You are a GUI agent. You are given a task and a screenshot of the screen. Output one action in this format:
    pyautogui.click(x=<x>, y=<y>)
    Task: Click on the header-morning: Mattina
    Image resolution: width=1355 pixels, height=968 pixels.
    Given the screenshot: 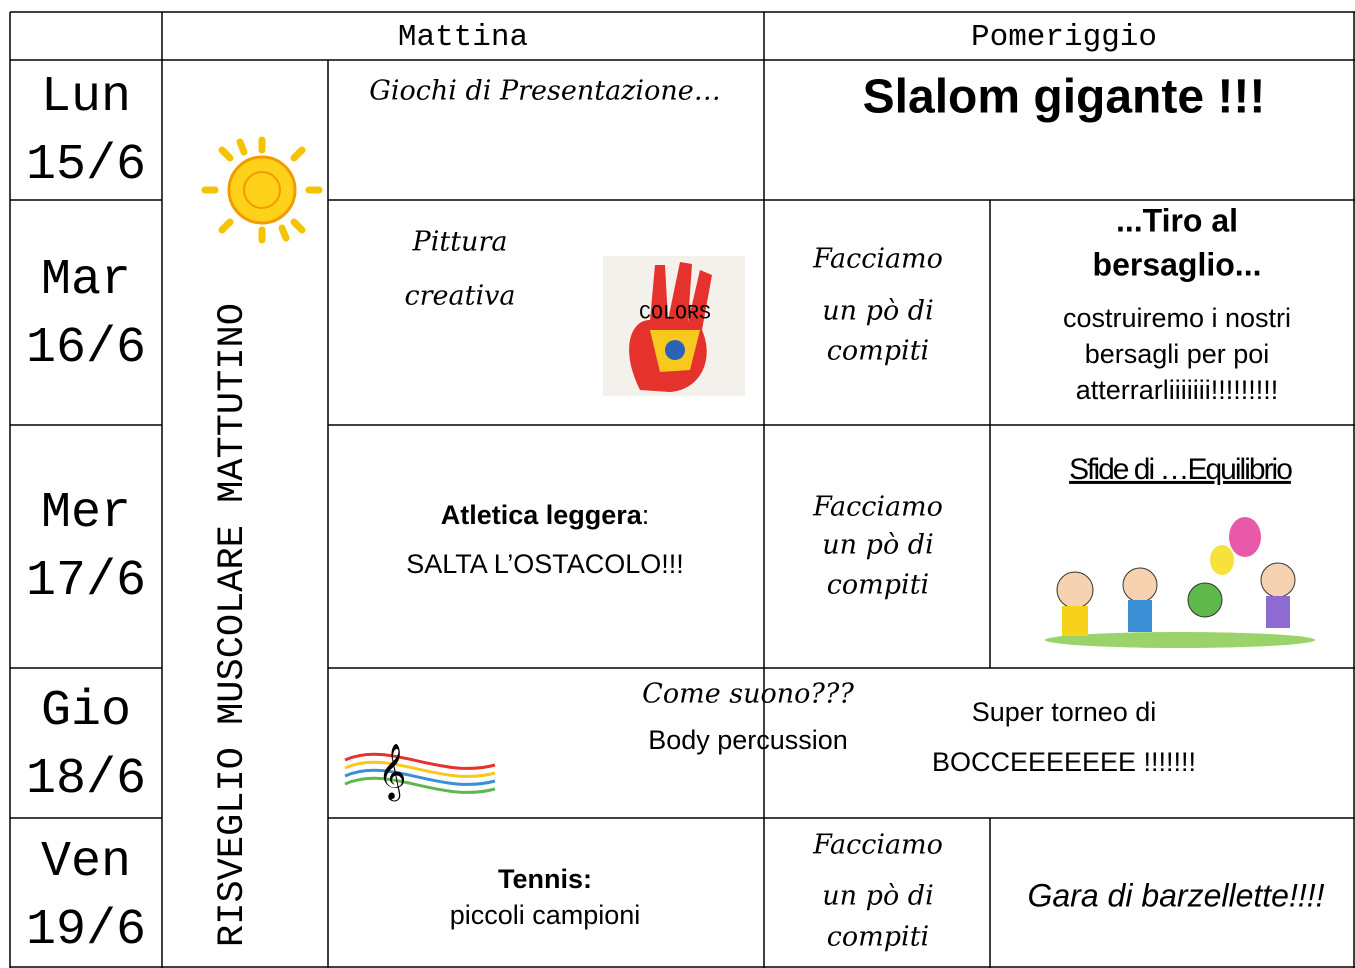 What is the action you would take?
    pyautogui.click(x=463, y=37)
    